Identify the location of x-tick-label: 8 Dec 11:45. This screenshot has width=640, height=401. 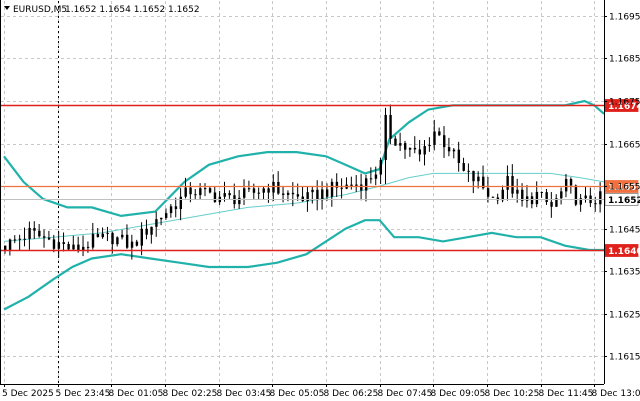
(566, 394).